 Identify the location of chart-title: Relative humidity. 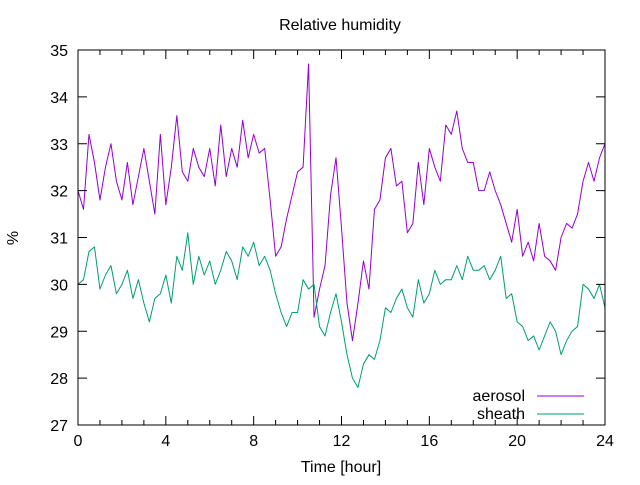
(340, 25).